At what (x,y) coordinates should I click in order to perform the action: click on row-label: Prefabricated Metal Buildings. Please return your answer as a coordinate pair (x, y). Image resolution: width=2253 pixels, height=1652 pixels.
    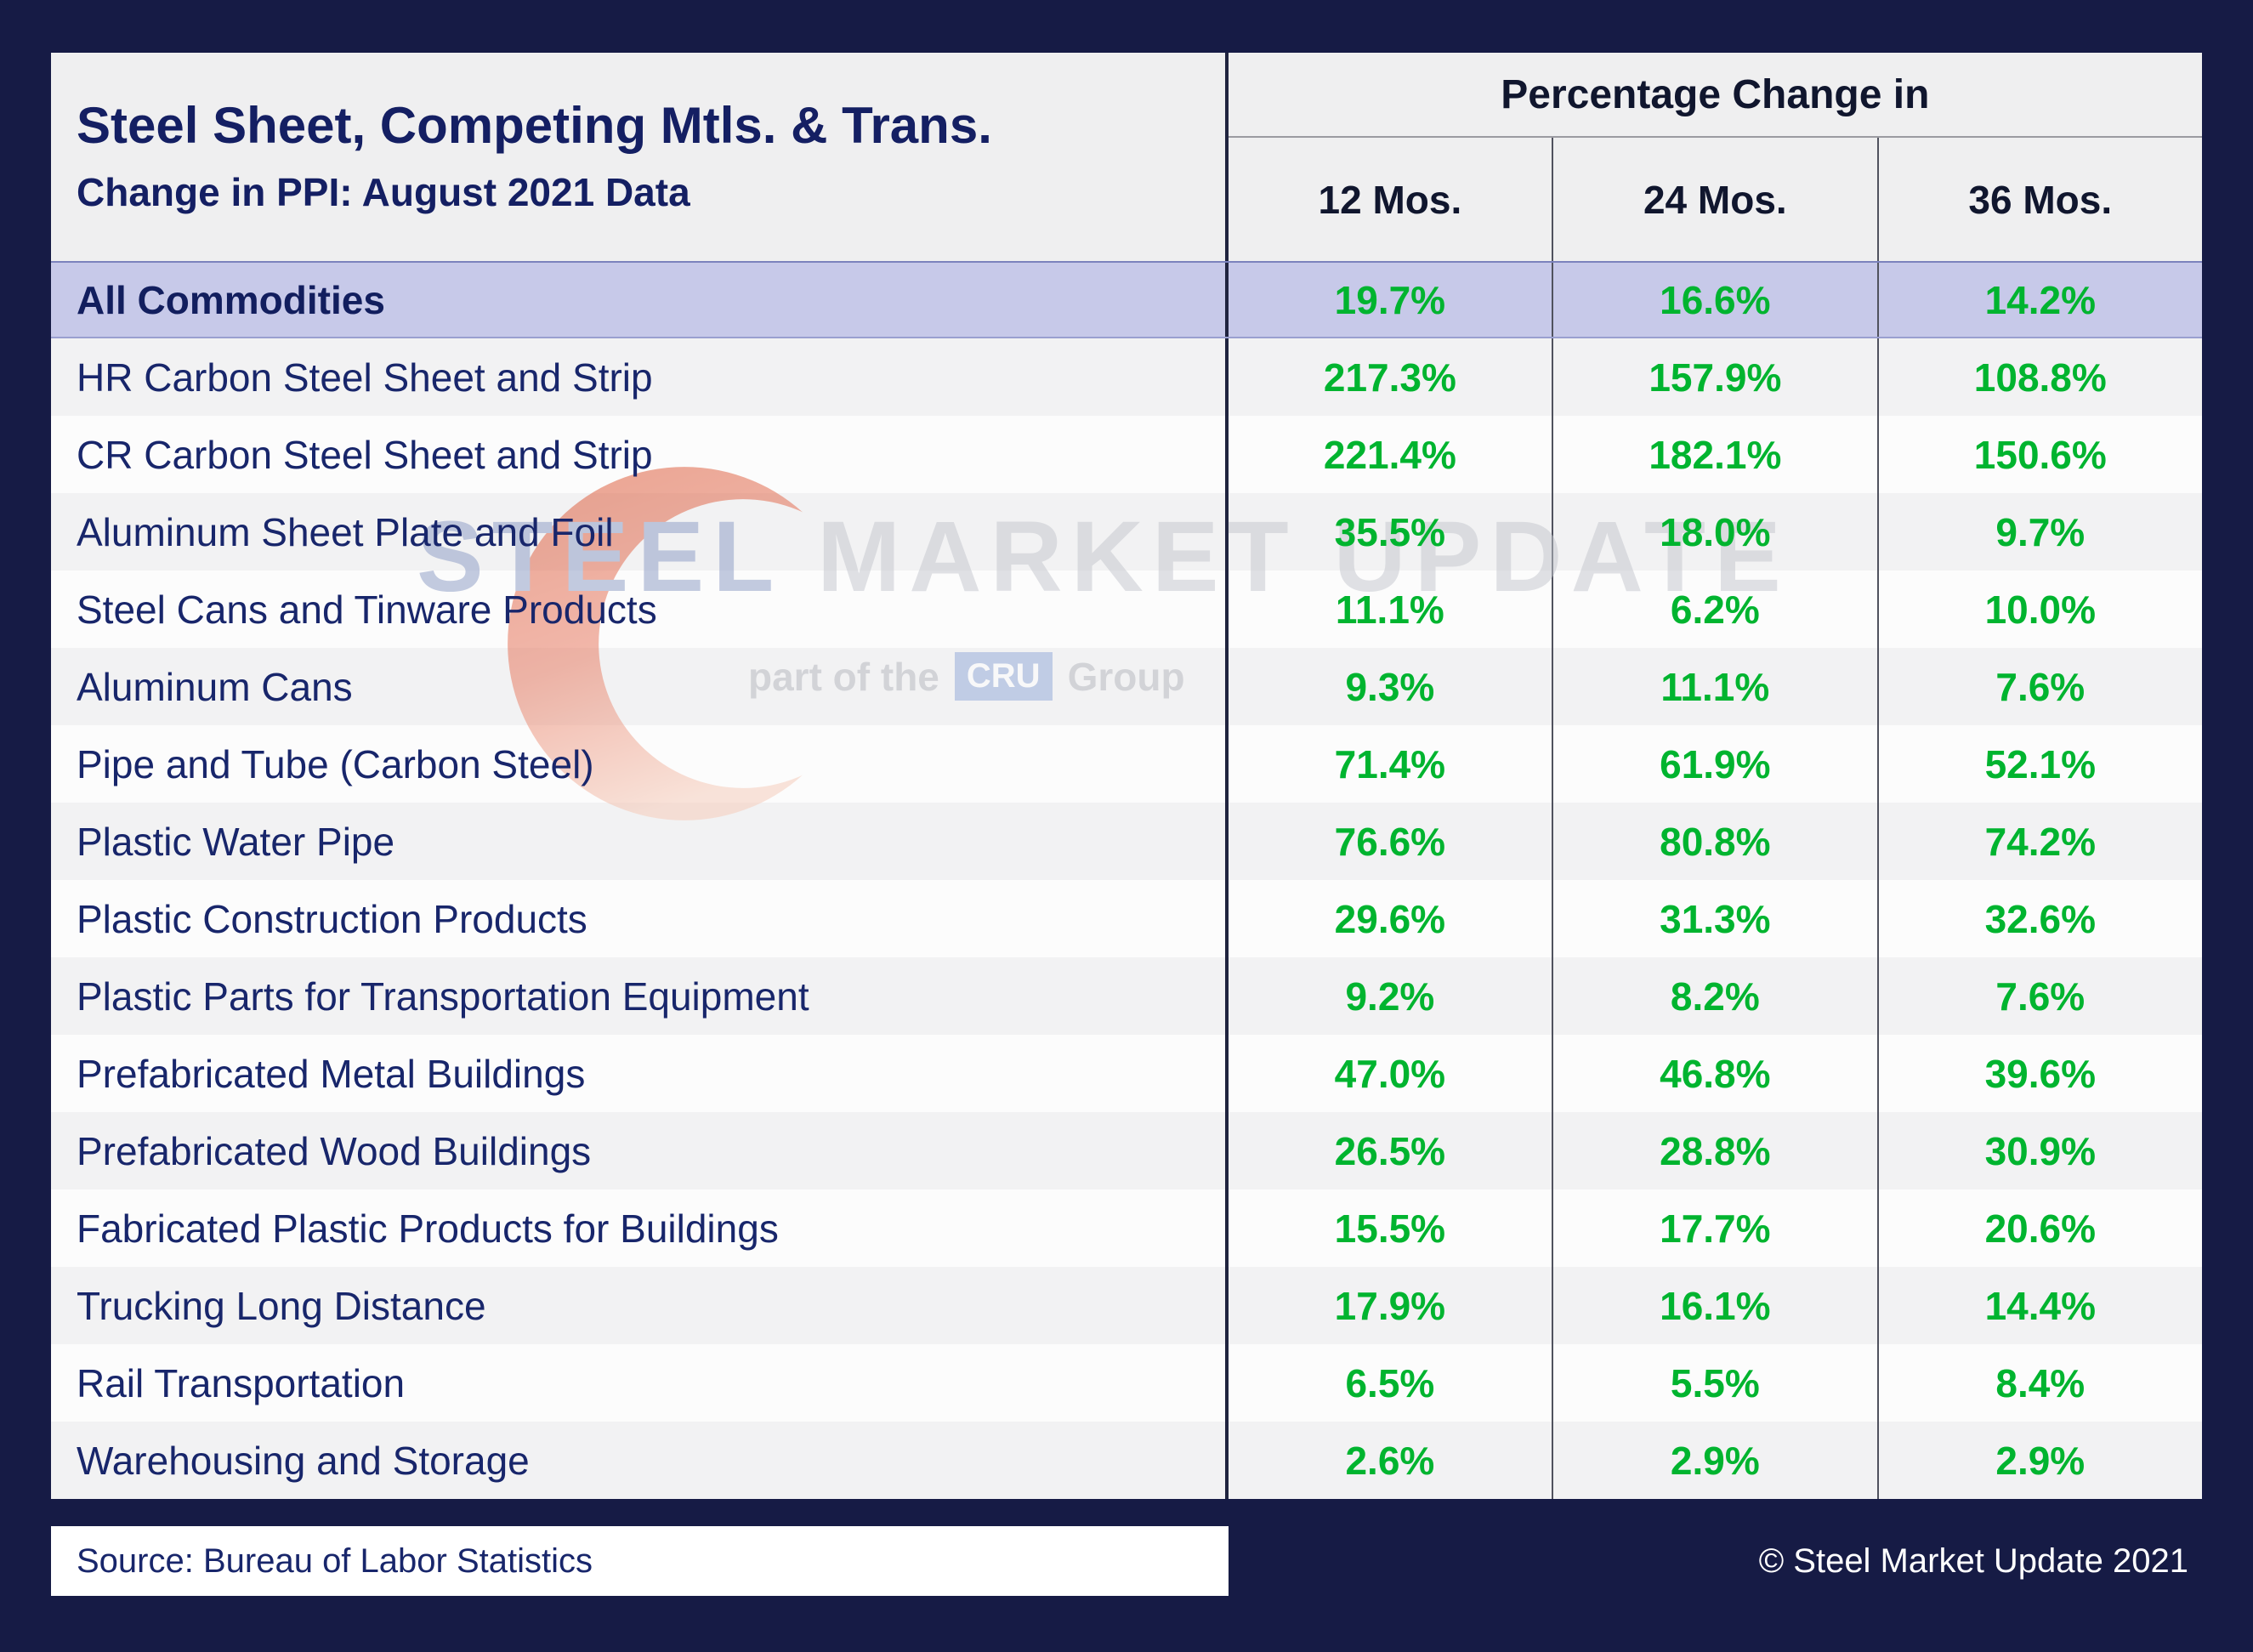
    Looking at the image, I should click on (640, 1073).